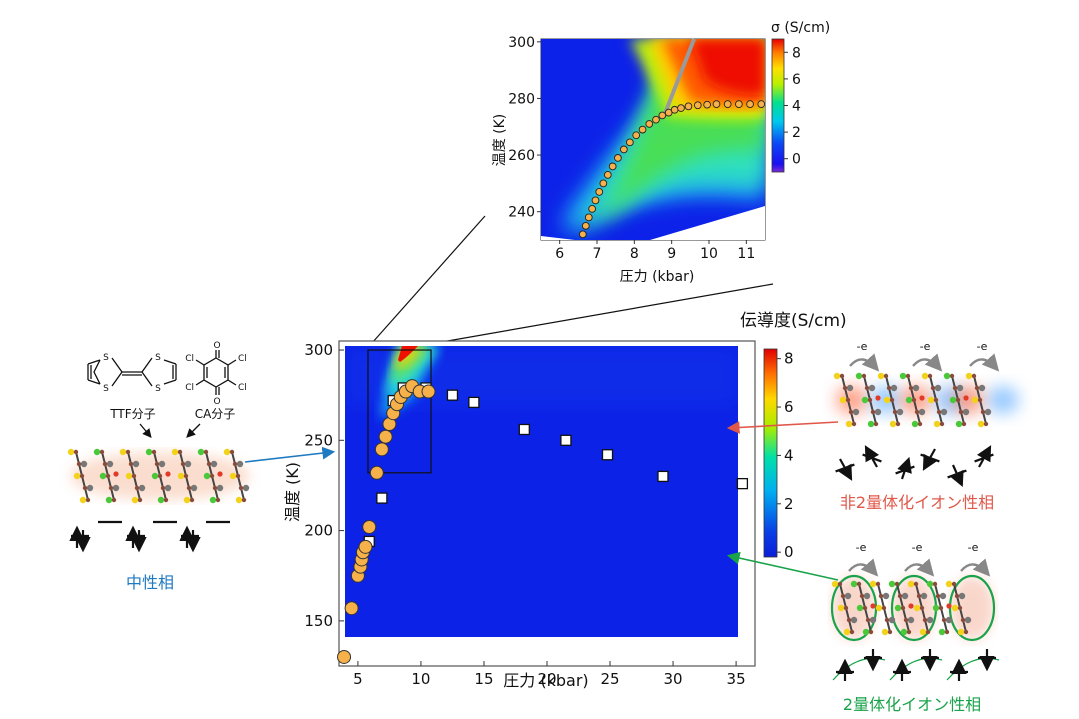  What do you see at coordinates (789, 552) in the screenshot?
I see `main-colorbar-tick-label: 0` at bounding box center [789, 552].